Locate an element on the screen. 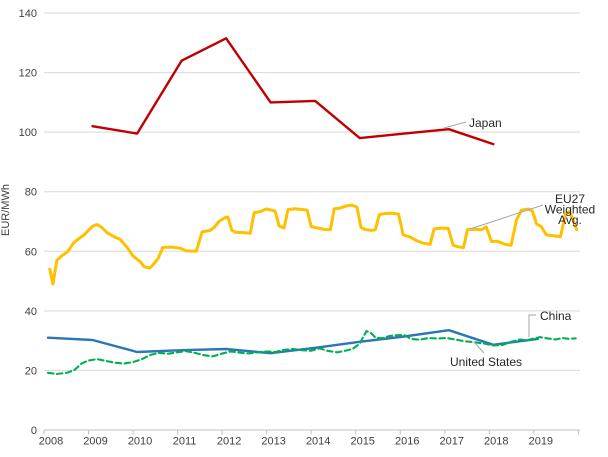 Image resolution: width=608 pixels, height=457 pixels. x-tick-label-2011: 2011 is located at coordinates (185, 442).